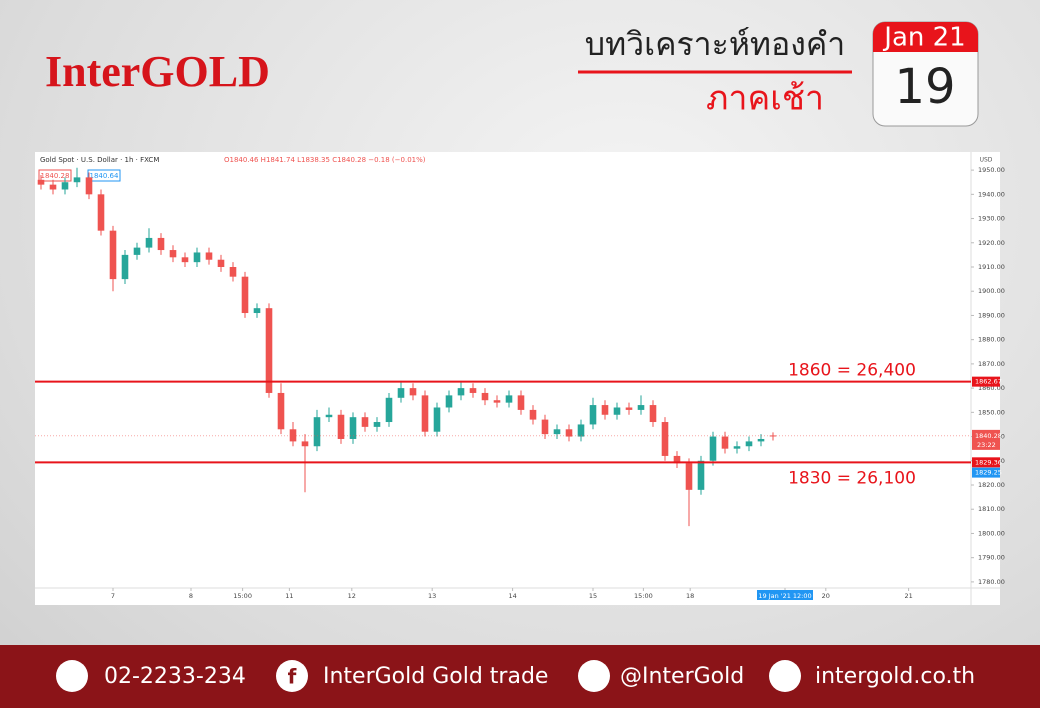  I want to click on bid-tag, so click(986, 472).